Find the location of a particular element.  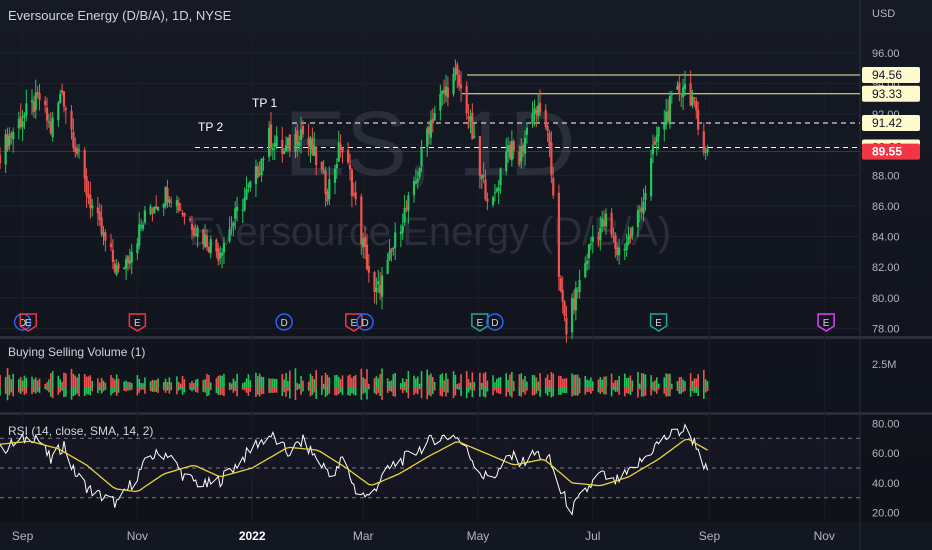

symbol-title: Eversource Energy (D/B/A), 1D, NYSE is located at coordinates (120, 15).